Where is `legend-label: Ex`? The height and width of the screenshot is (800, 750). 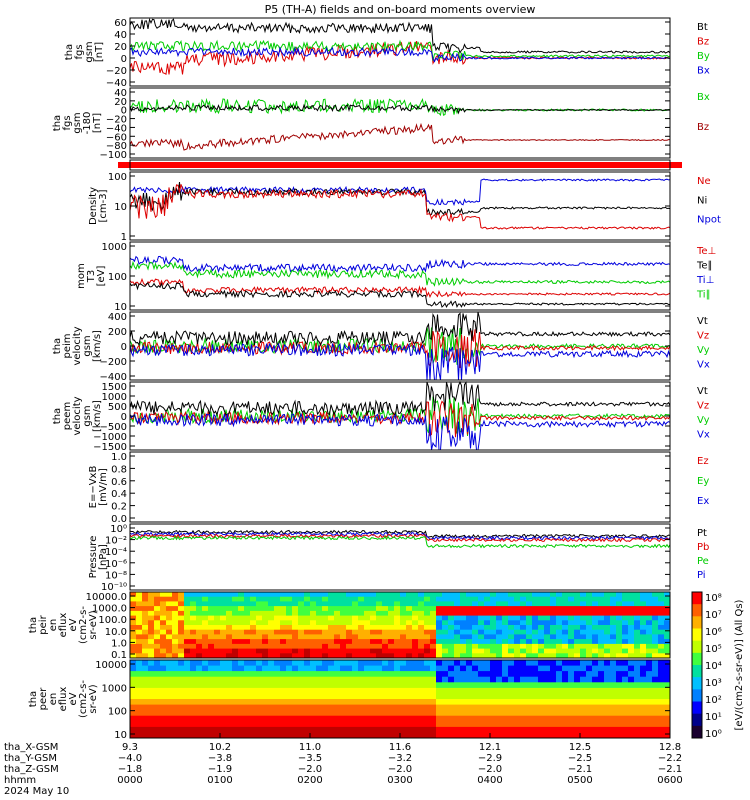 legend-label: Ex is located at coordinates (703, 501).